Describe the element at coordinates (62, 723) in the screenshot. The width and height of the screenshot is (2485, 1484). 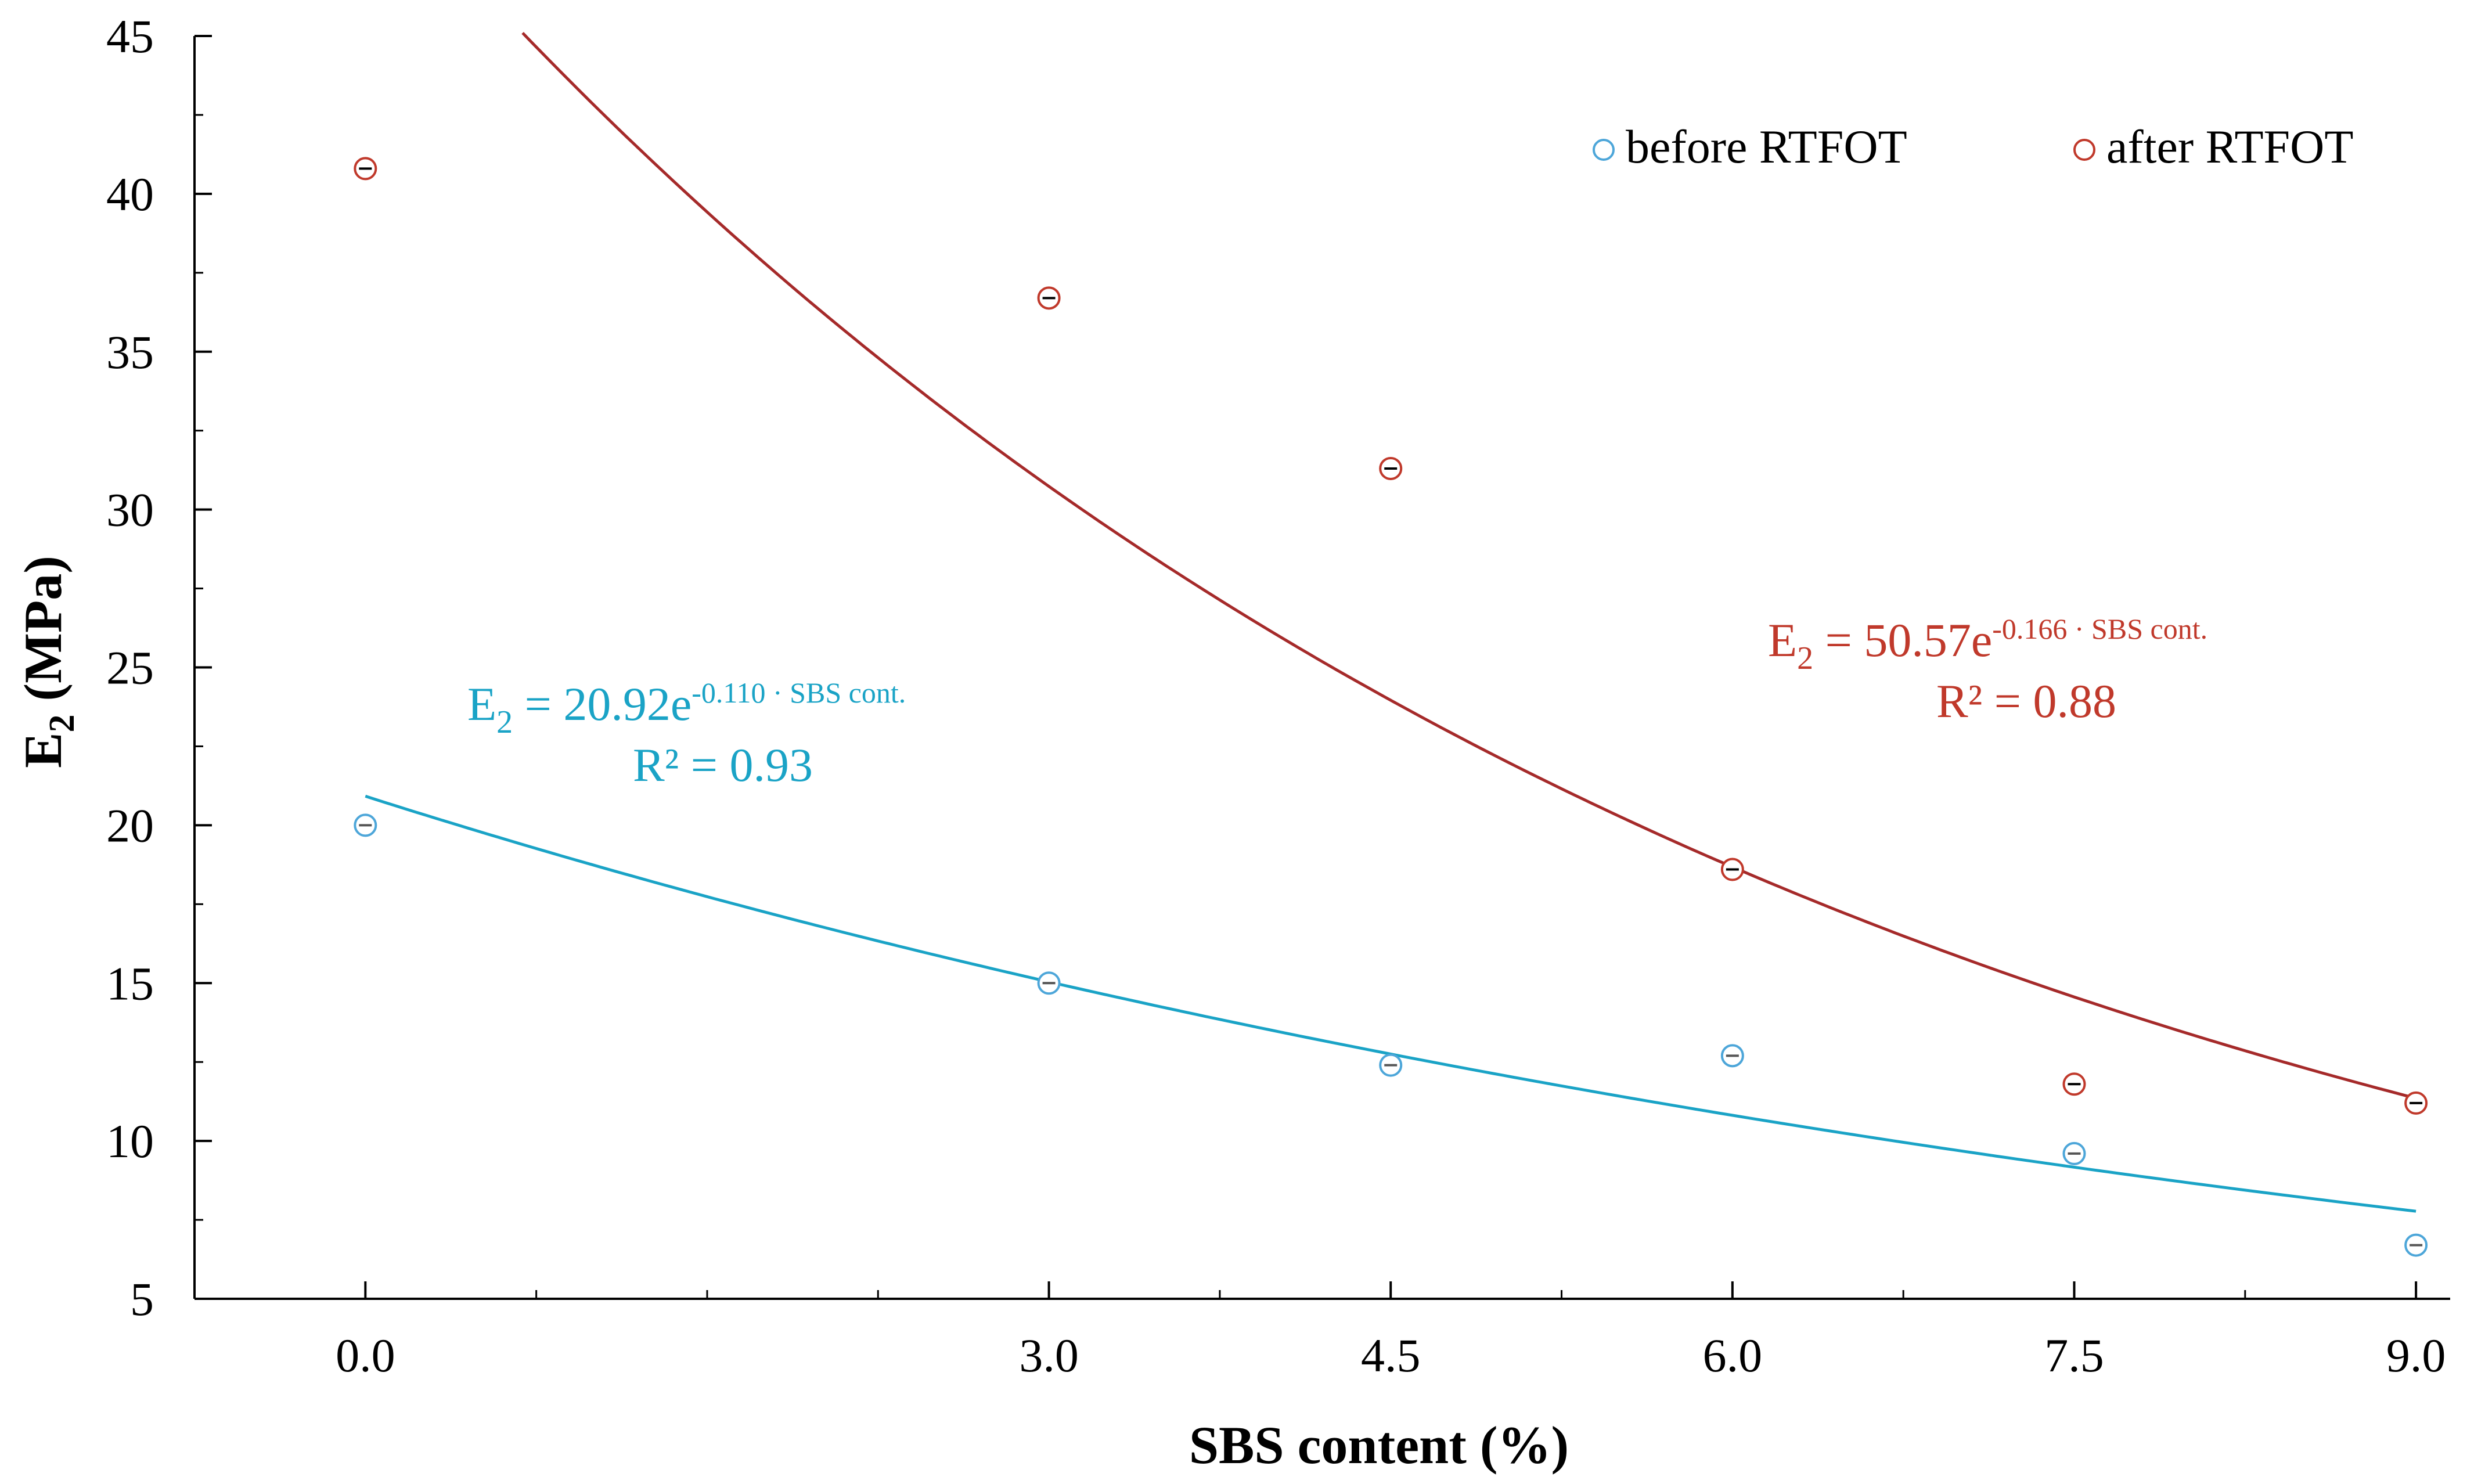
I see `y-axis-title-sub: 2` at that location.